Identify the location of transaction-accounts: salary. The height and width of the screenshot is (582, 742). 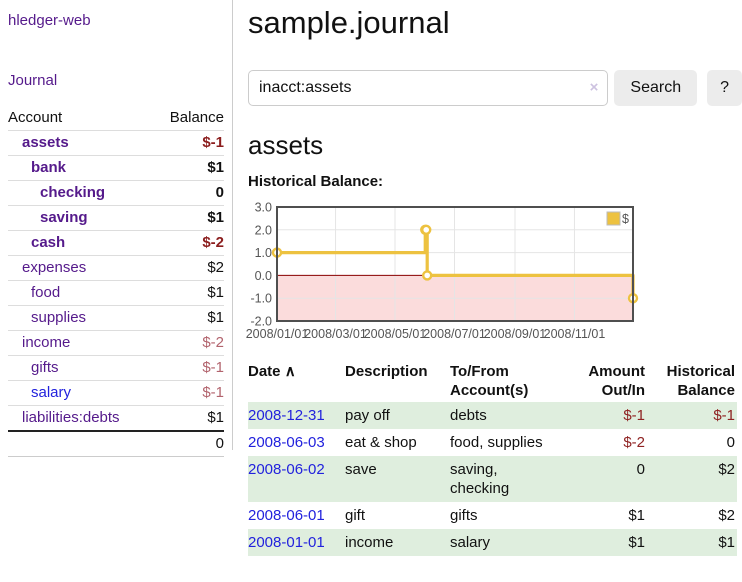
(470, 542).